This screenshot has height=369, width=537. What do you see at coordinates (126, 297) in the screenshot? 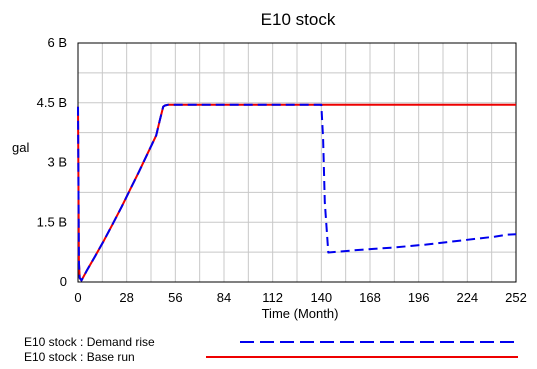
I see `x-tick-label: 28` at bounding box center [126, 297].